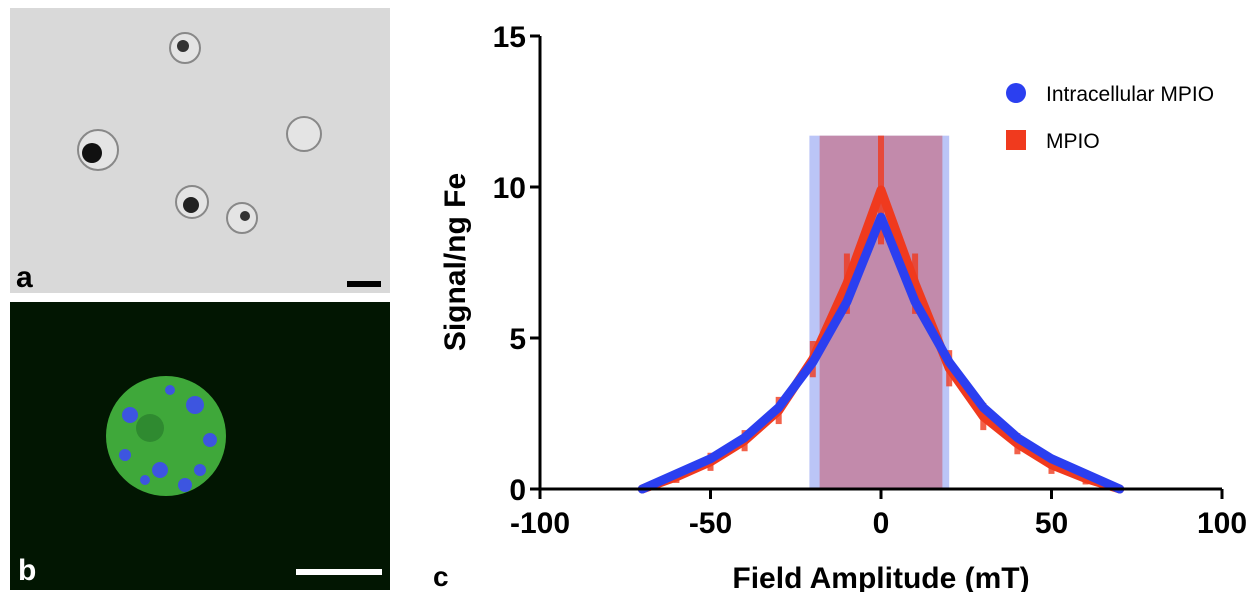  Describe the element at coordinates (517, 339) in the screenshot. I see `y-tick-label: 5` at that location.